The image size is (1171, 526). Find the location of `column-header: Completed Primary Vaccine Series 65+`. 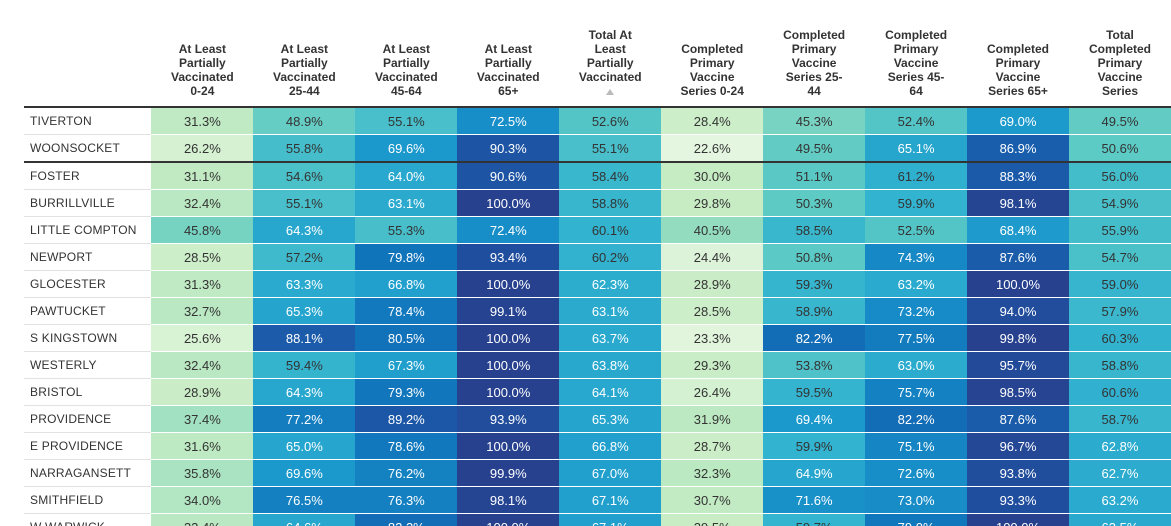

column-header: Completed Primary Vaccine Series 65+ is located at coordinates (1018, 54).